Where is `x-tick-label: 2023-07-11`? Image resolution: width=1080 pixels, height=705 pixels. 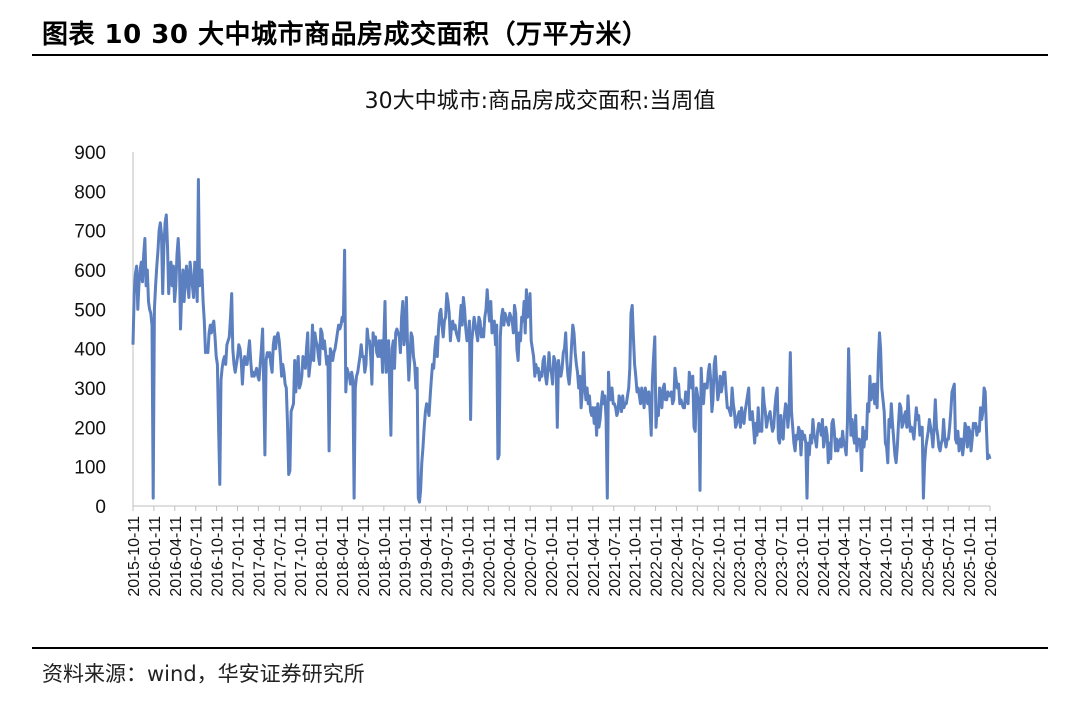
x-tick-label: 2023-07-11 is located at coordinates (782, 556).